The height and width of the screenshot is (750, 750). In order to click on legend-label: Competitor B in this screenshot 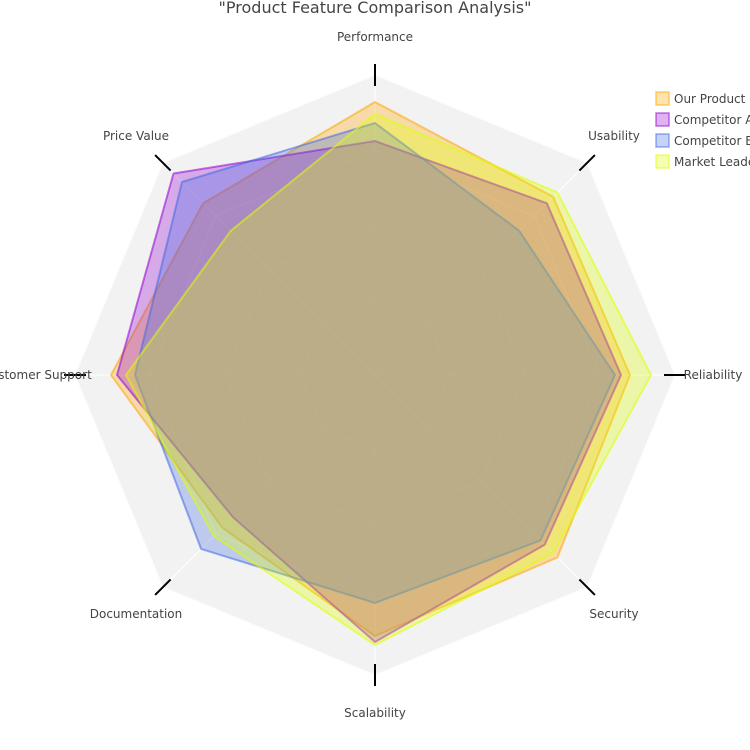, I will do `click(712, 141)`.